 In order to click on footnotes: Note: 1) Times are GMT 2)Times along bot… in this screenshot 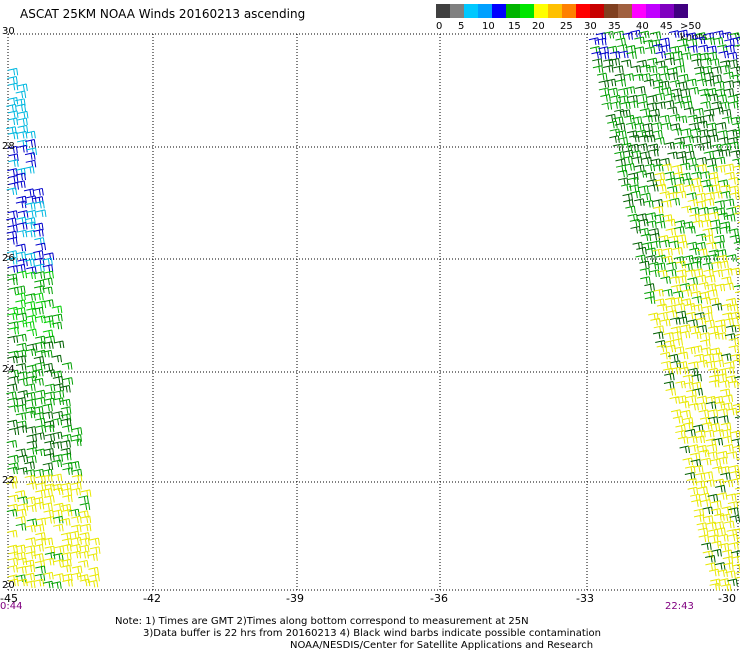, I will do `click(358, 634)`.